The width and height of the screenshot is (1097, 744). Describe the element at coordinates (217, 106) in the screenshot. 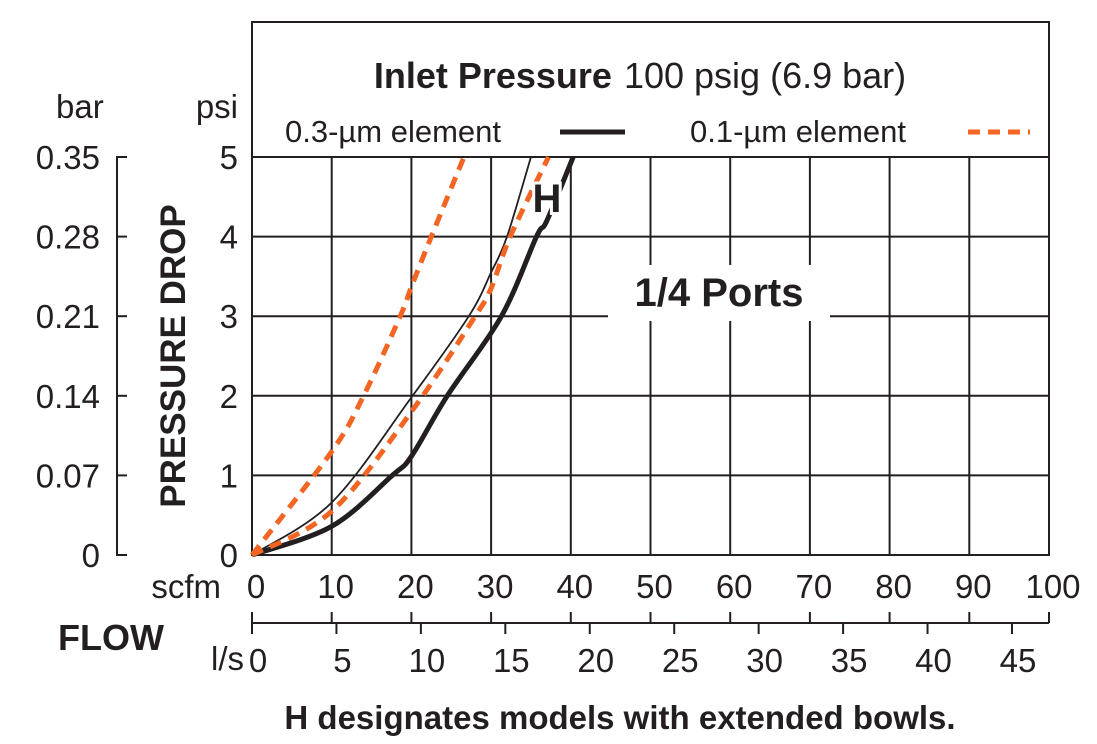

I see `y-unit: psi` at that location.